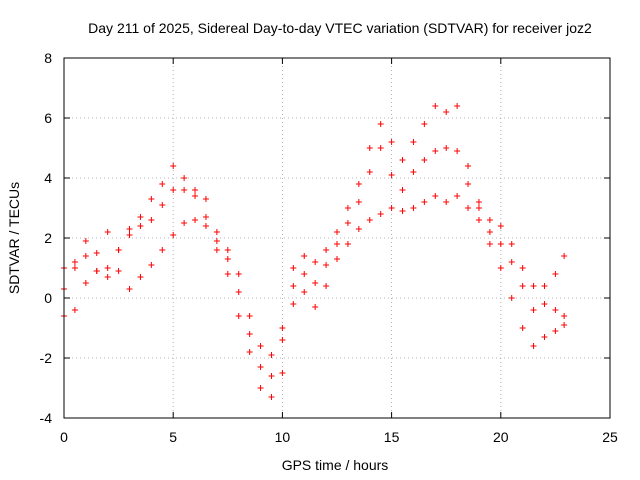  Describe the element at coordinates (14, 238) in the screenshot. I see `y-axis-label: SDTVAR / TECUs` at that location.